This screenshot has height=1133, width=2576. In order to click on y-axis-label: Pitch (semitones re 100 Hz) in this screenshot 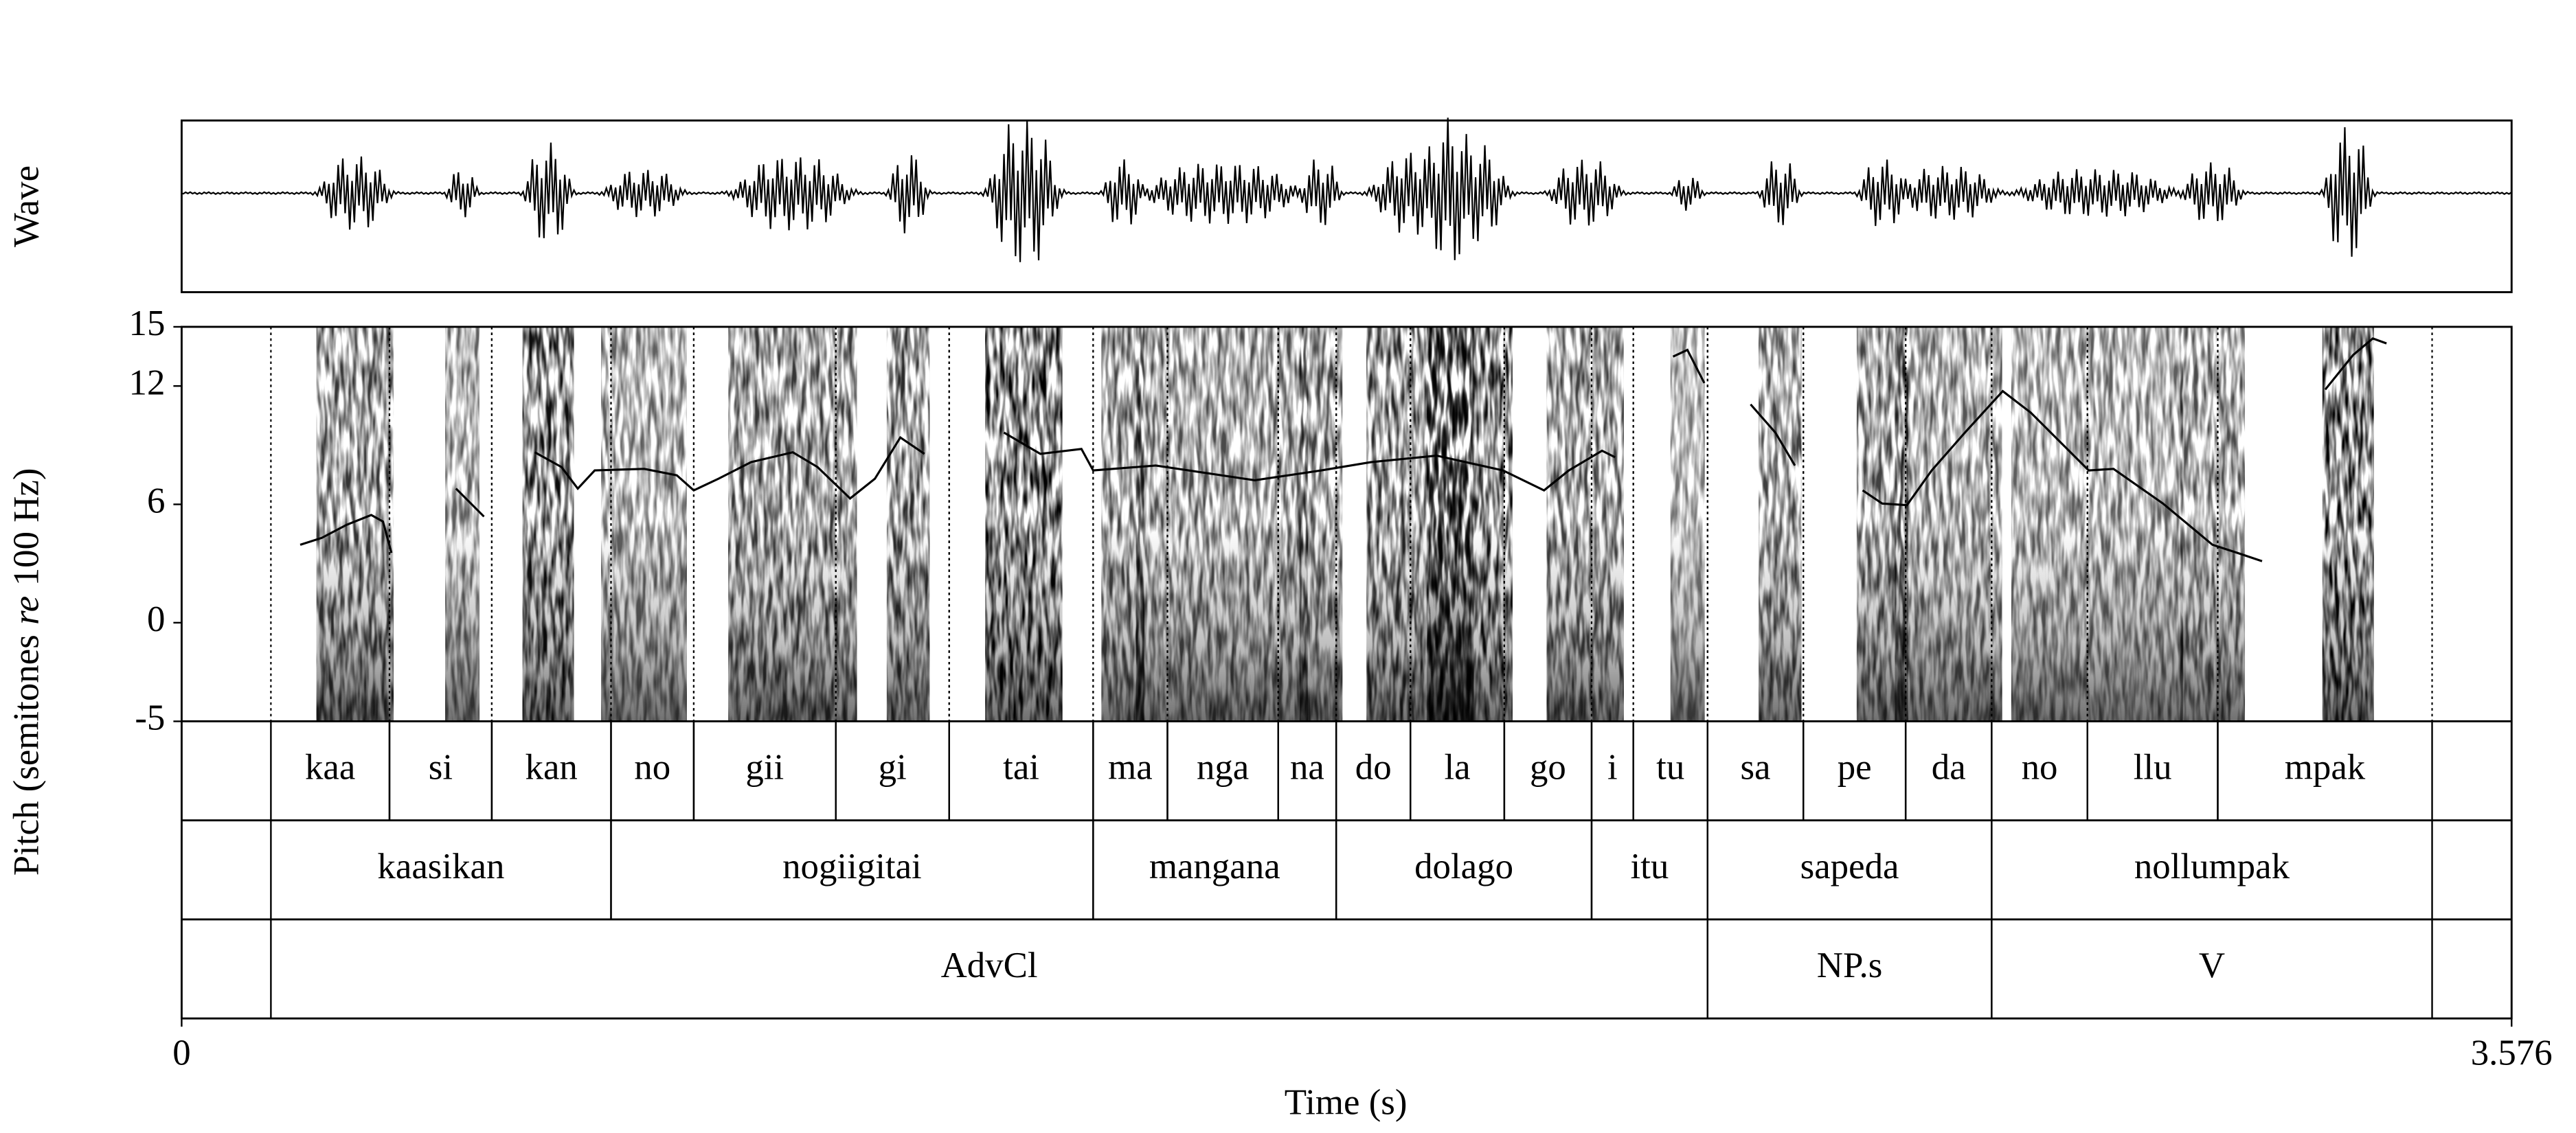, I will do `click(26, 672)`.